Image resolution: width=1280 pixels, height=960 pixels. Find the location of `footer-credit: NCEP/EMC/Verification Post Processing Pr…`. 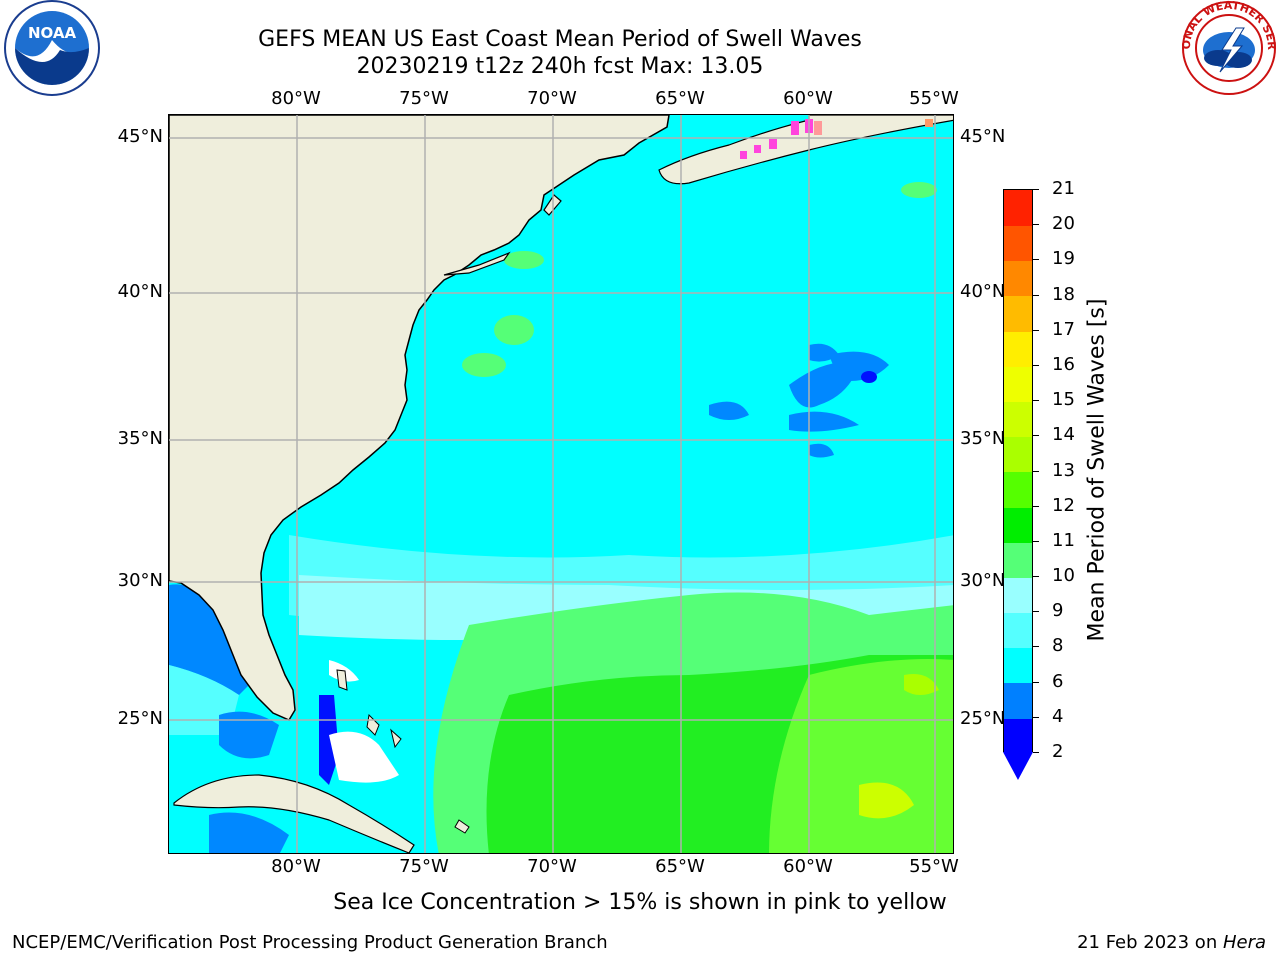

footer-credit: NCEP/EMC/Verification Post Processing Pr… is located at coordinates (310, 942).